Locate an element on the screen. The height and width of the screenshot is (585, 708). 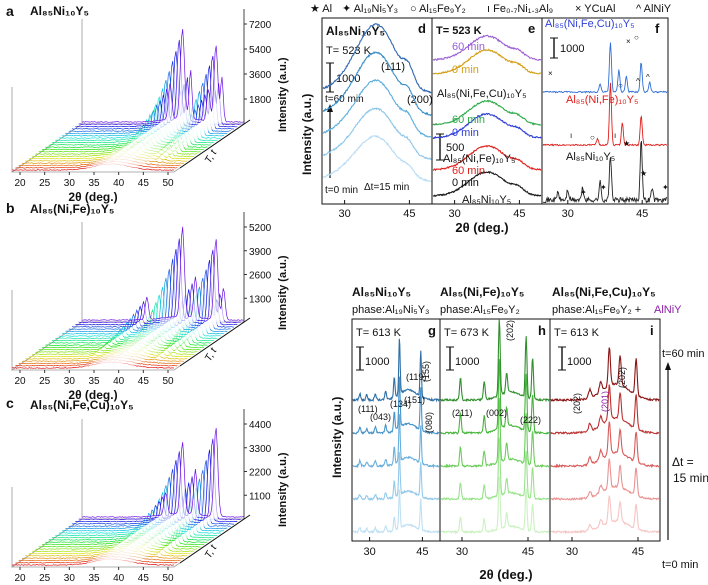
legend-al: ★ Al is located at coordinates (321, 9).